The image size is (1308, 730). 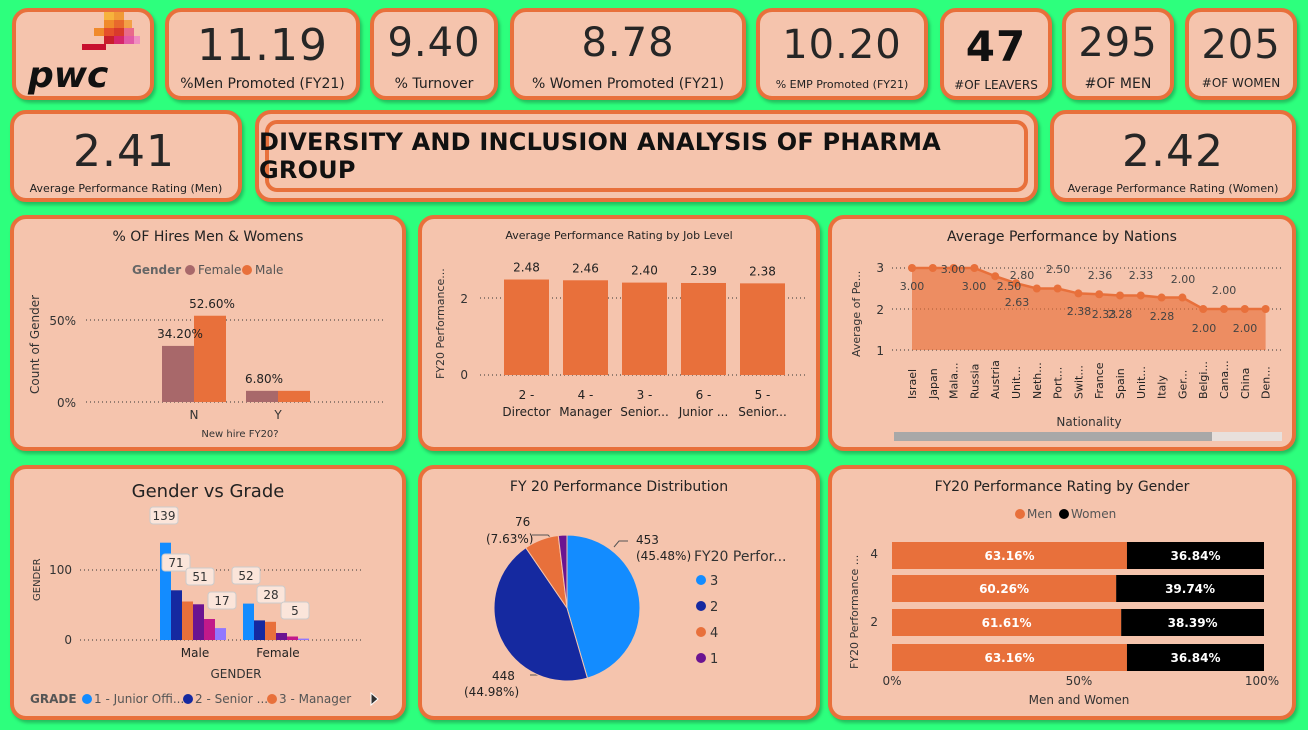 I want to click on legend-women-marker, so click(x=1064, y=514).